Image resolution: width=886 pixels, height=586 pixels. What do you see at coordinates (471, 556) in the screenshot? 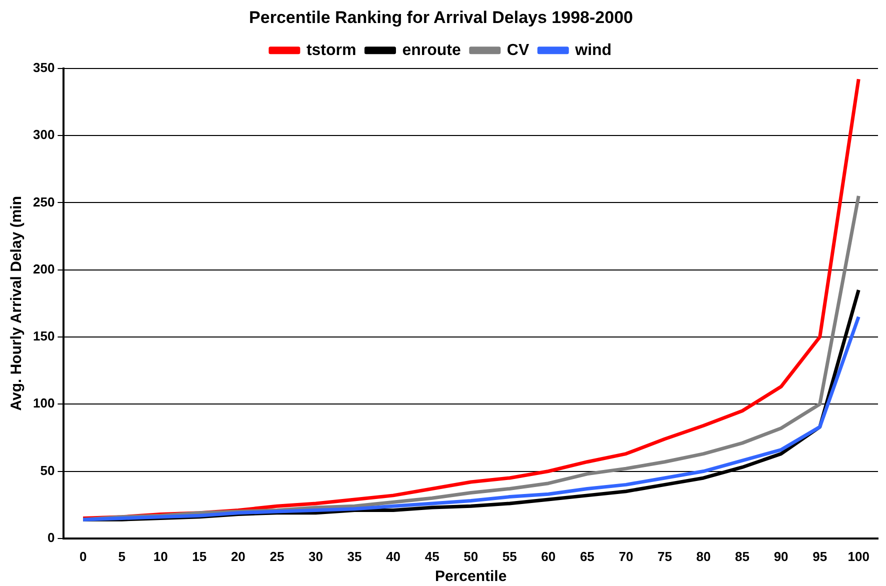
I see `x-tick-label: 50` at bounding box center [471, 556].